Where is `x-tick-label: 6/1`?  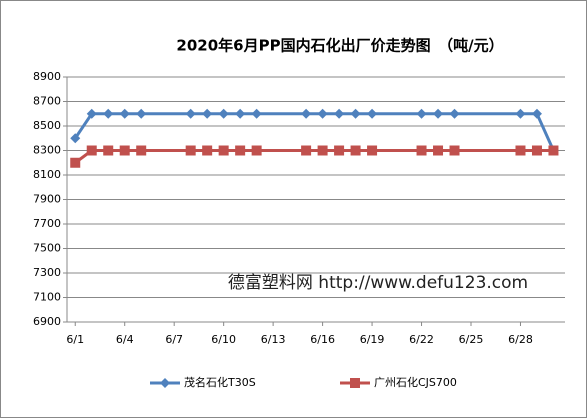
x-tick-label: 6/1 is located at coordinates (75, 339).